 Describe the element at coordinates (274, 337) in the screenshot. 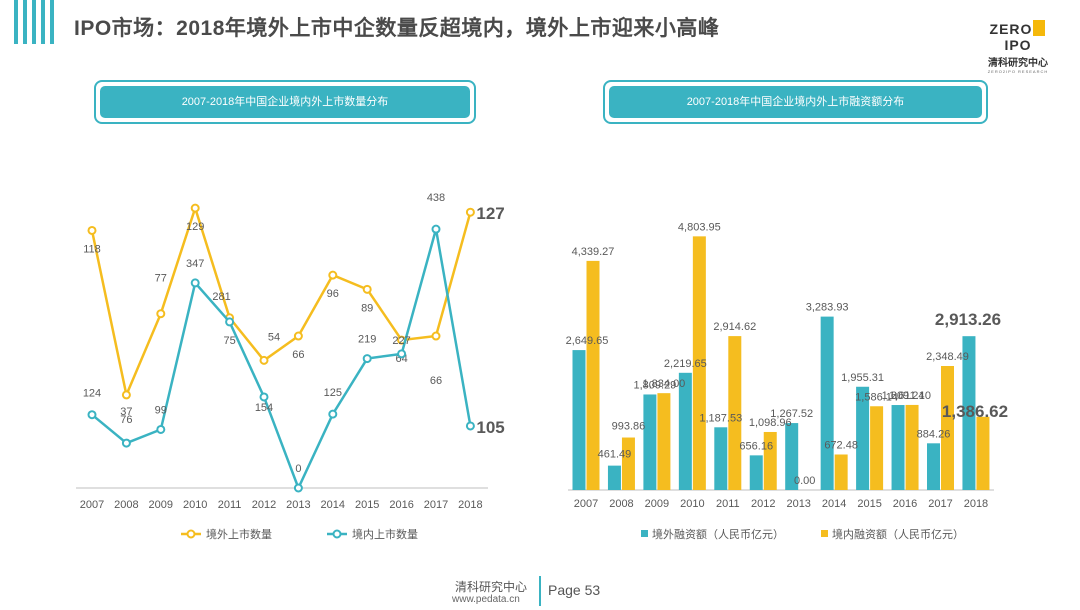

I see `data-label: 54` at that location.